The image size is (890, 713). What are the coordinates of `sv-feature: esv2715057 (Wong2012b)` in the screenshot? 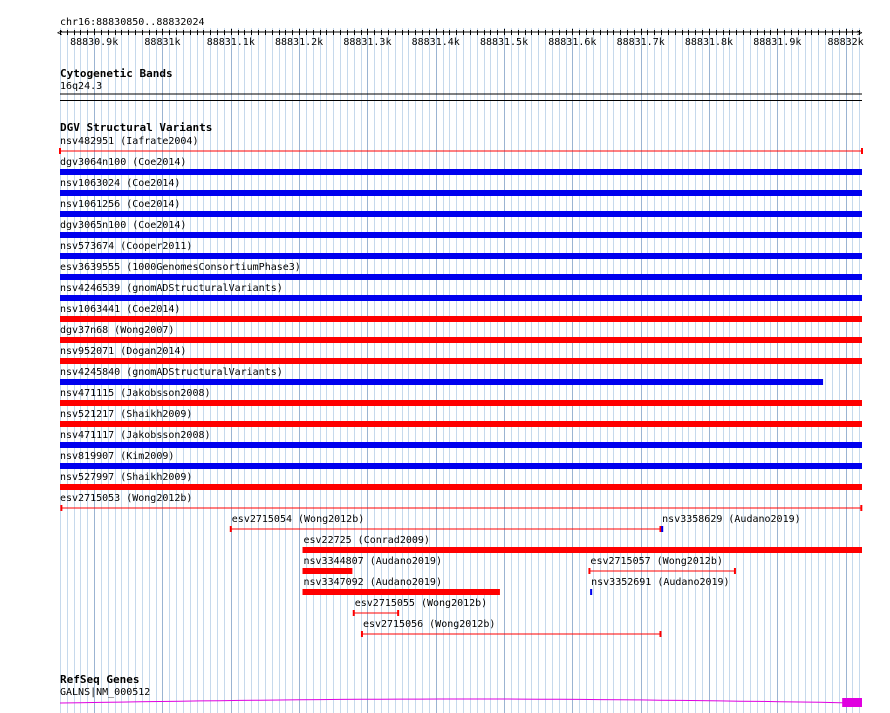 It's located at (662, 565).